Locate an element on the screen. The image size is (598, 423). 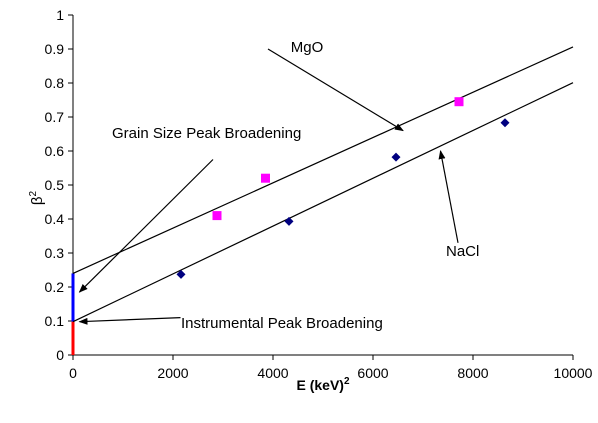
x-ticks: 0 2000 4000 6000 8000 10000 is located at coordinates (331, 368).